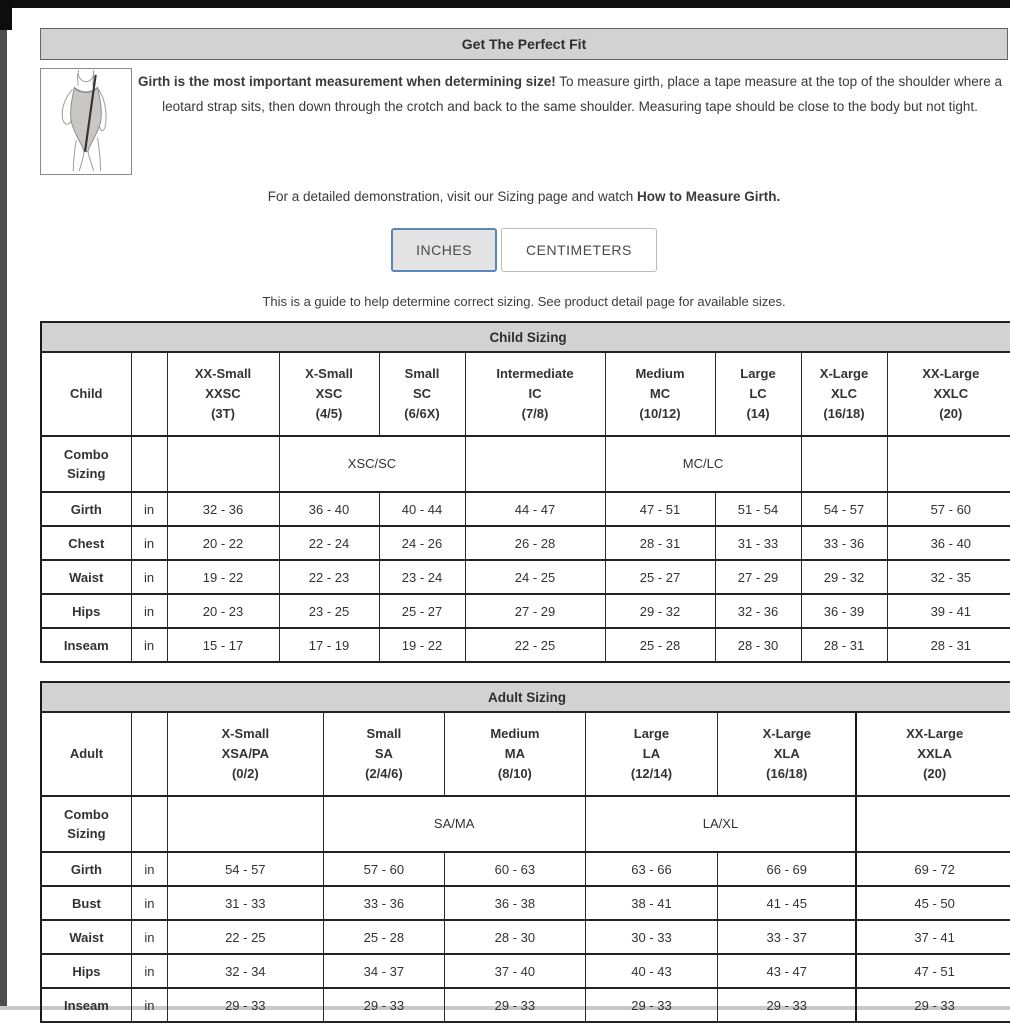 The image size is (1010, 1023). I want to click on table-corner-label: Adult, so click(86, 754).